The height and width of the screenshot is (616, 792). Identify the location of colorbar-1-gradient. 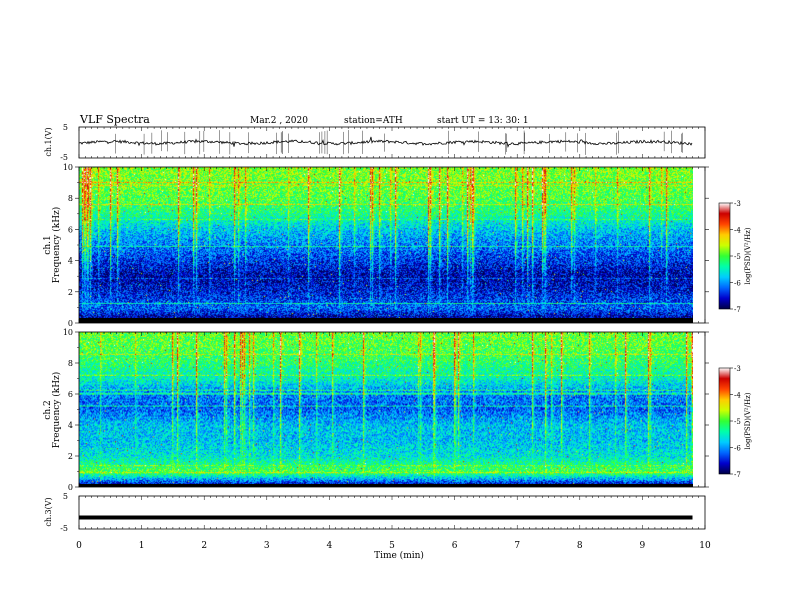
(724, 256).